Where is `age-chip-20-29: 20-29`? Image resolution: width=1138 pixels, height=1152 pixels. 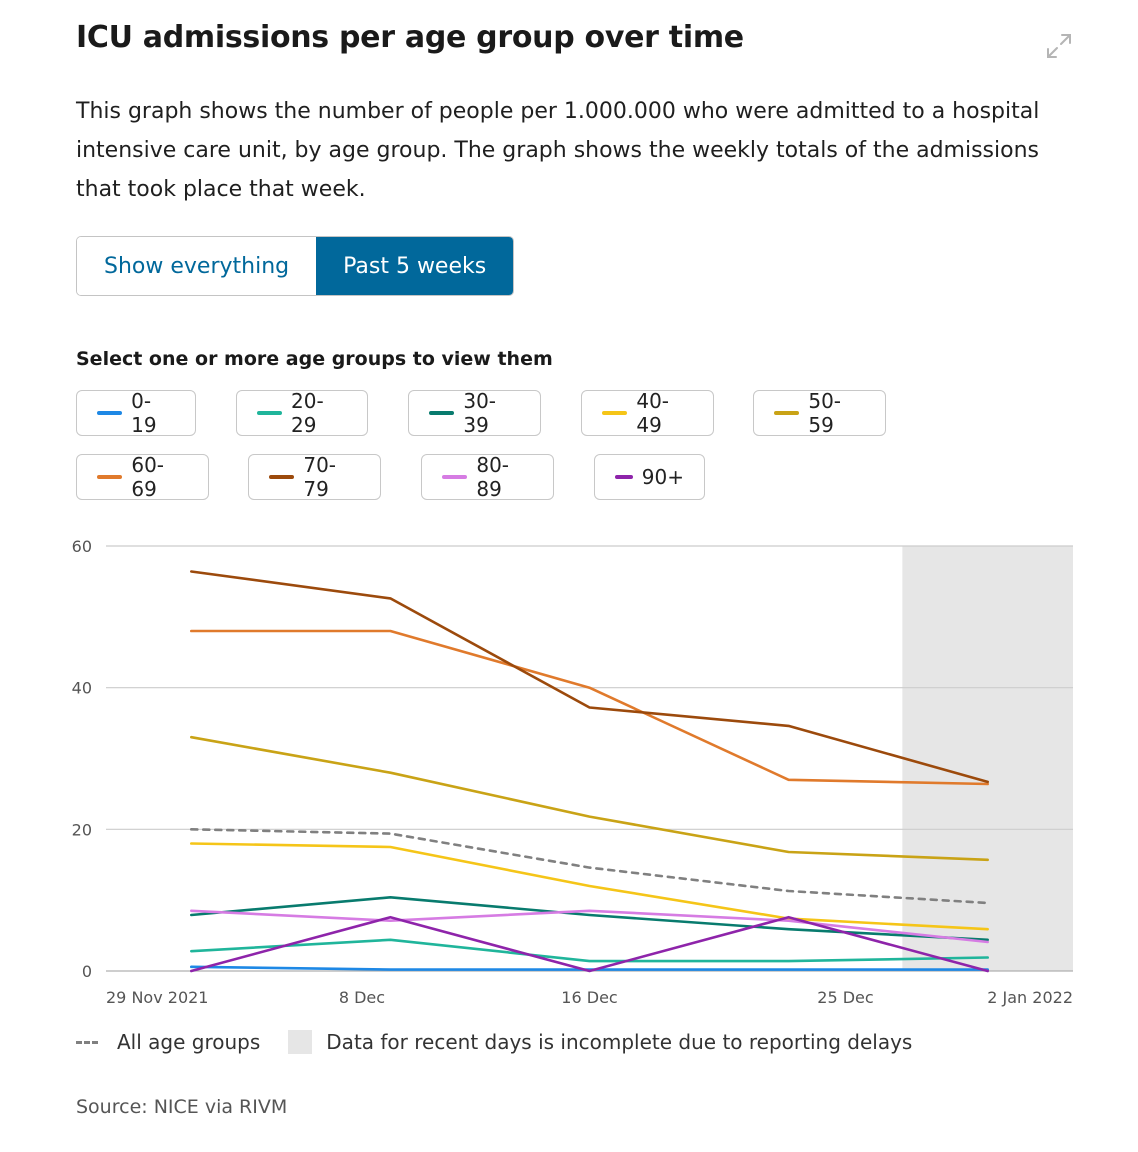 age-chip-20-29: 20-29 is located at coordinates (302, 413).